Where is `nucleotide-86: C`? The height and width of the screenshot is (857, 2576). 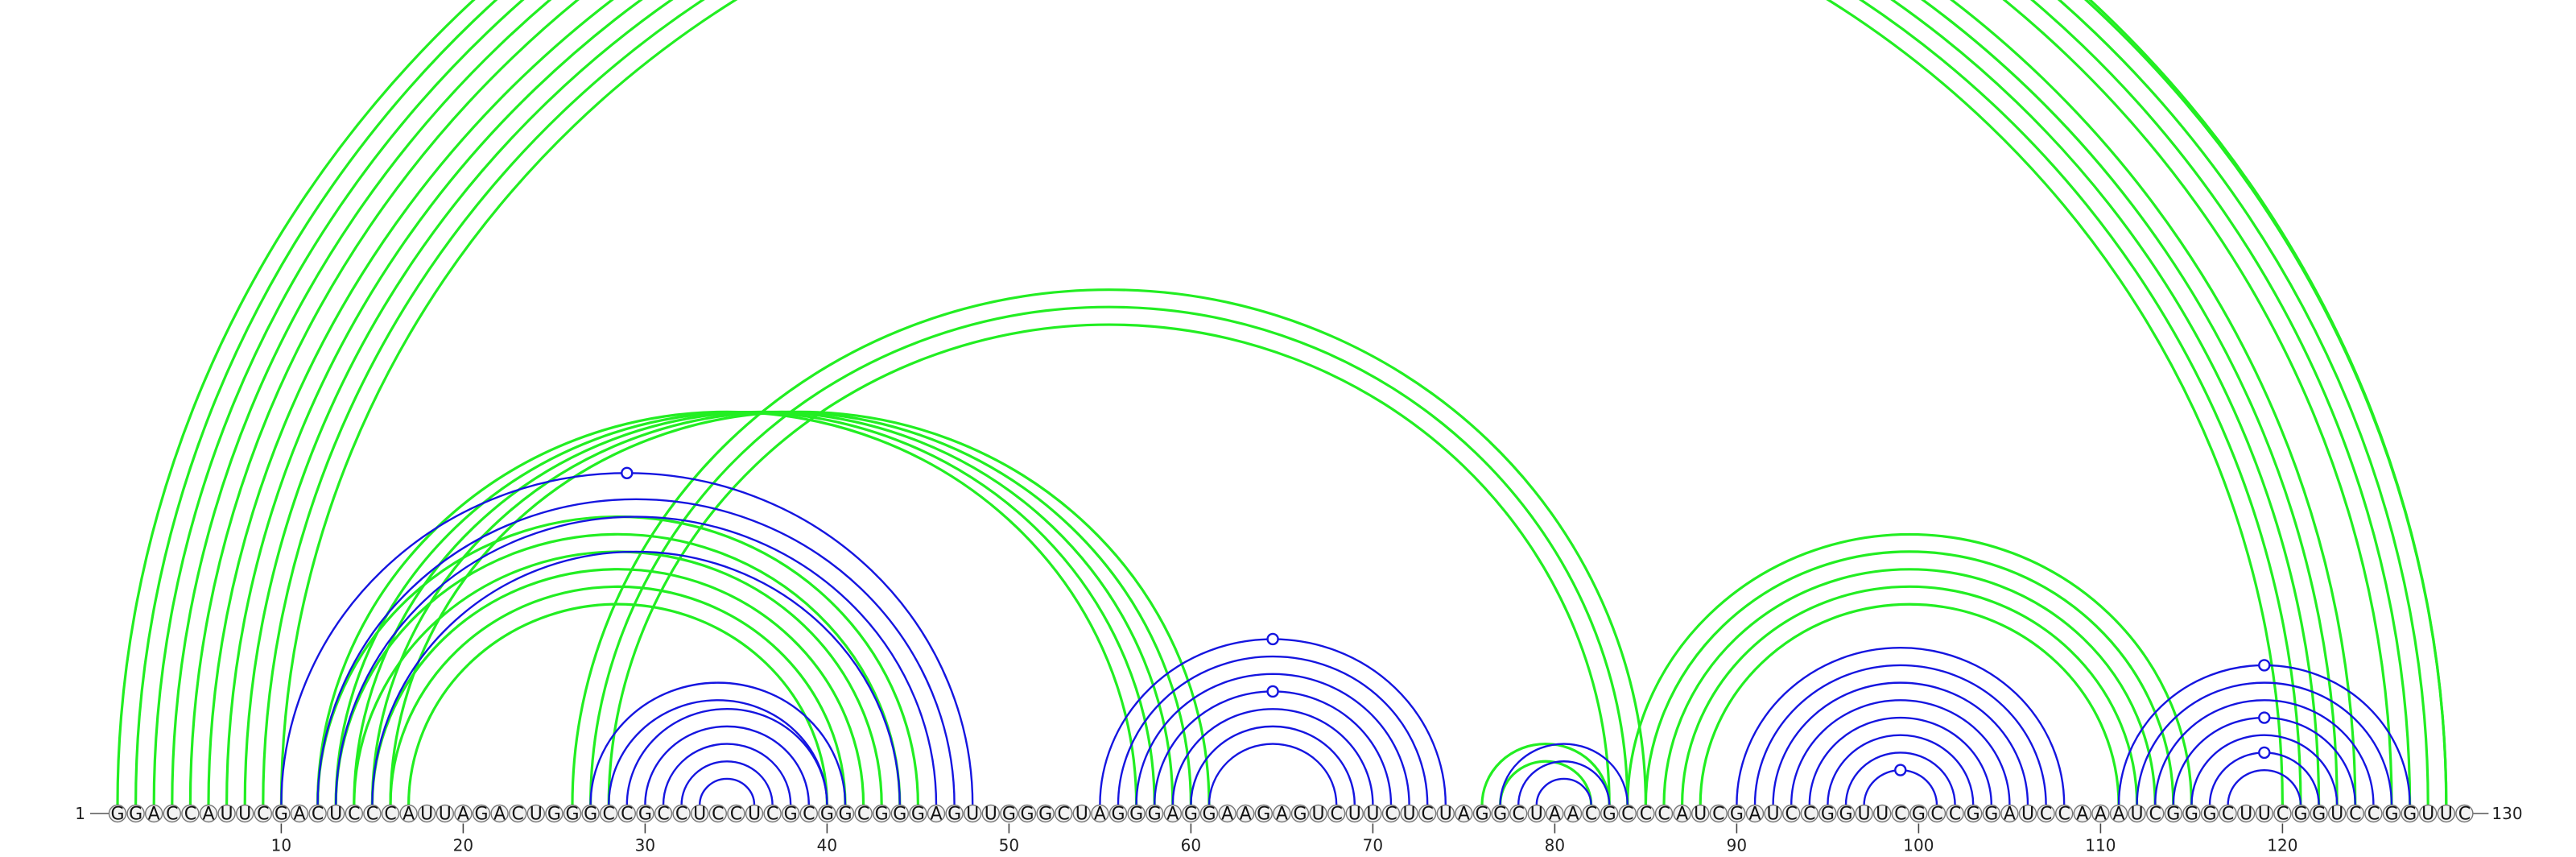 nucleotide-86: C is located at coordinates (1664, 815).